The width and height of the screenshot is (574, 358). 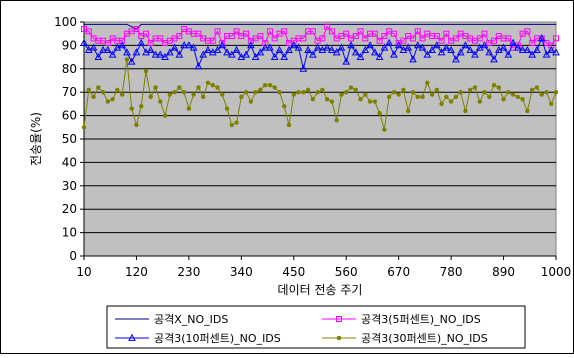 What do you see at coordinates (320, 290) in the screenshot?
I see `x-axis-label: 데이터 전송 주기` at bounding box center [320, 290].